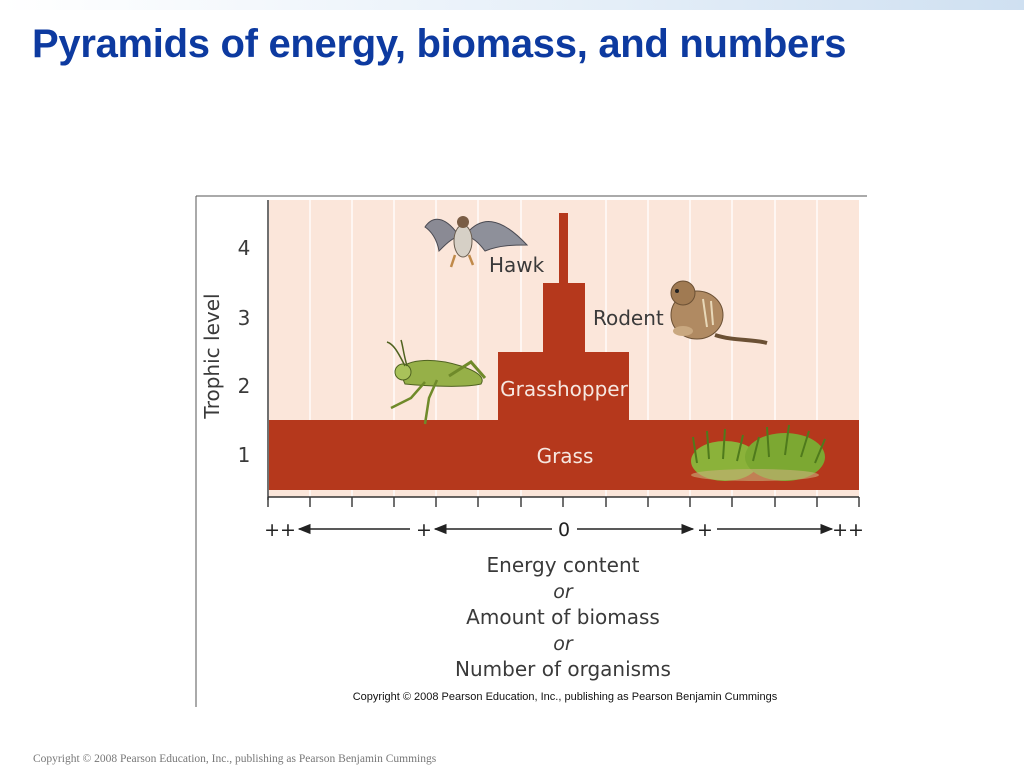  Describe the element at coordinates (563, 565) in the screenshot. I see `x-axis-line-energy: Energy content` at that location.